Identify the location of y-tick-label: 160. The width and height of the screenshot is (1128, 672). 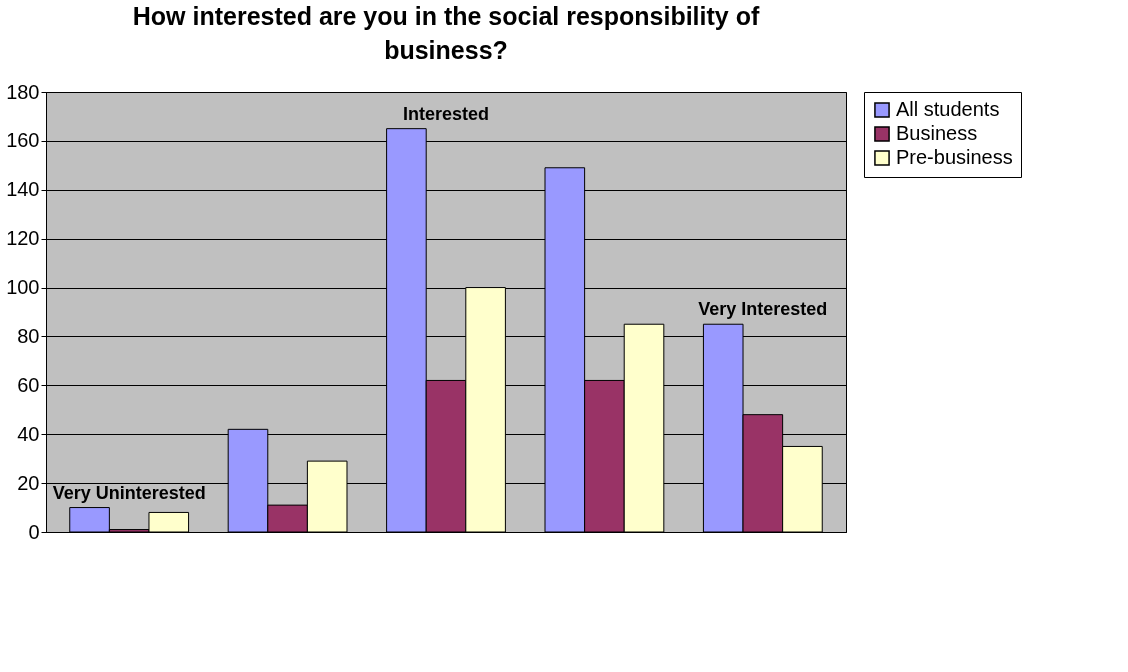
(23, 140).